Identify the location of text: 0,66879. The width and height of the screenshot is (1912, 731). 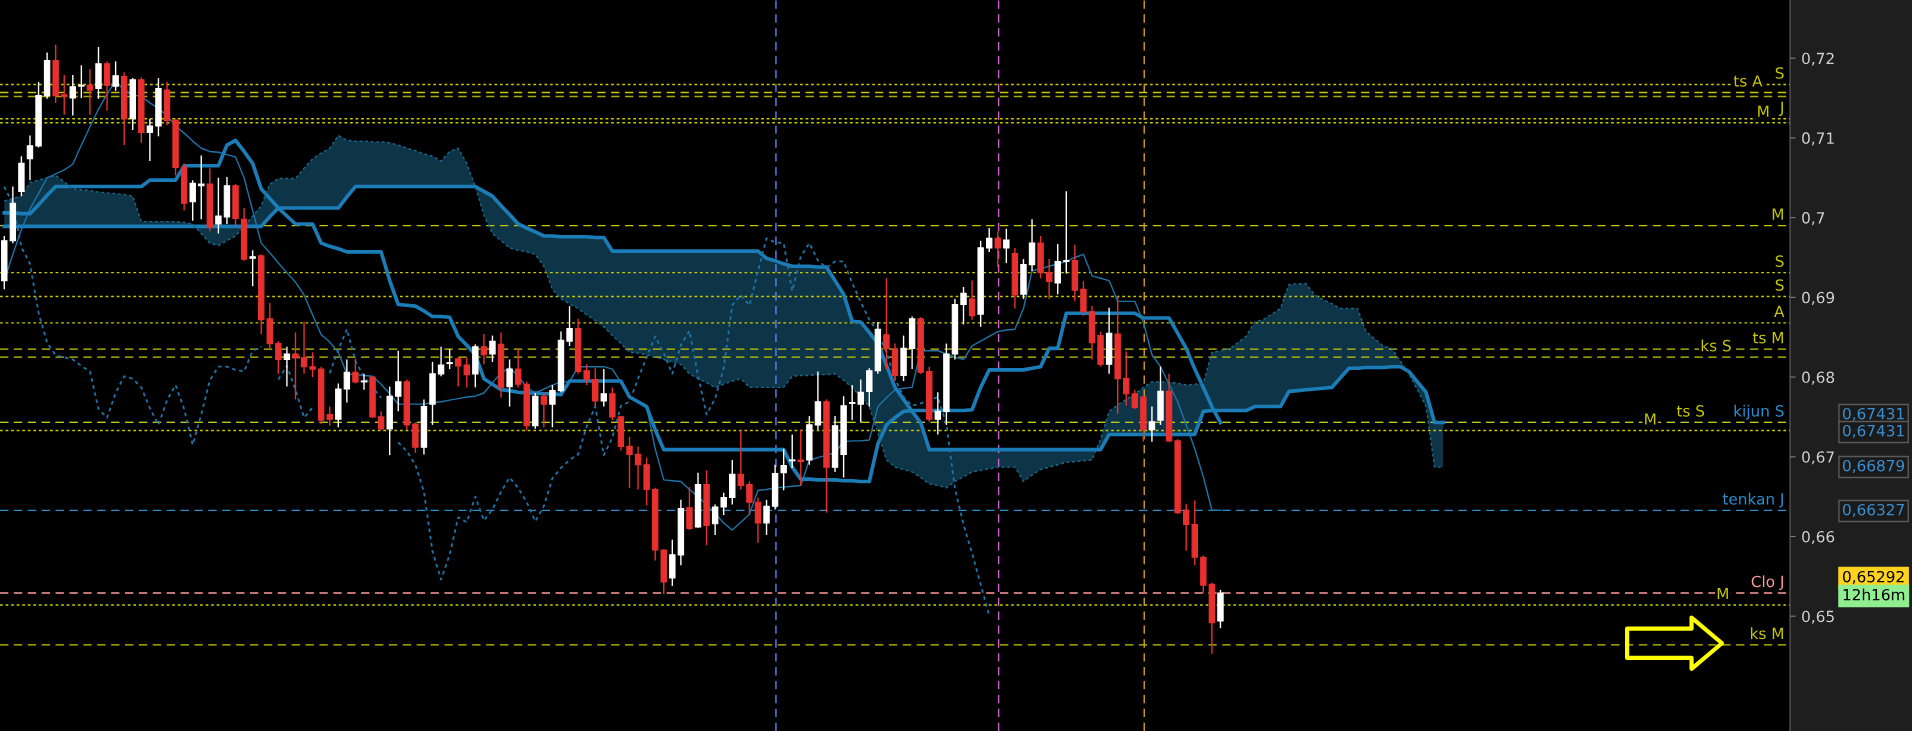
(1874, 466).